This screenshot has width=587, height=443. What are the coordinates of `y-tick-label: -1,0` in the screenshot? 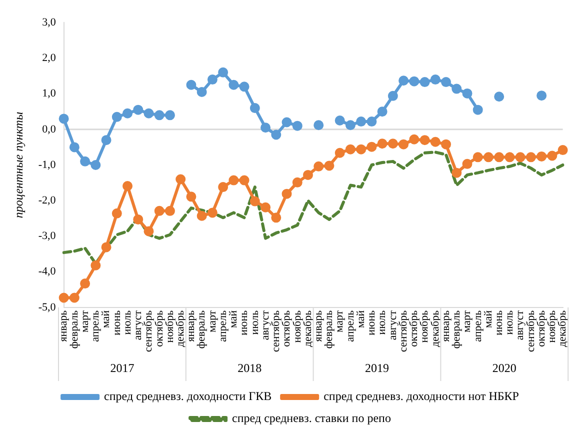 It's located at (47, 164).